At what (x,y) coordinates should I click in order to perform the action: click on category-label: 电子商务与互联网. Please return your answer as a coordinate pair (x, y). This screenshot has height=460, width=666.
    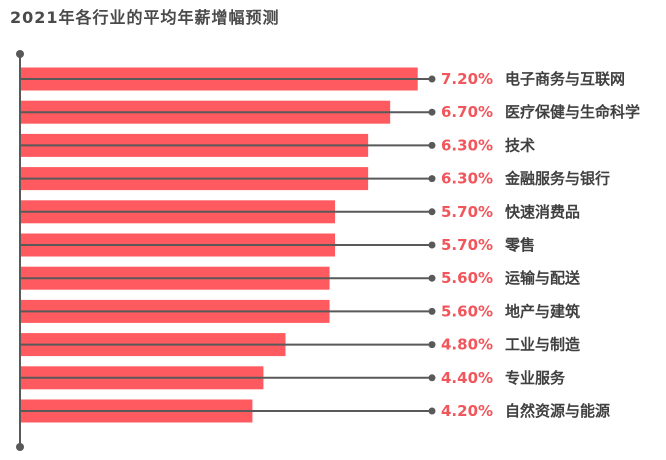
    Looking at the image, I should click on (565, 79).